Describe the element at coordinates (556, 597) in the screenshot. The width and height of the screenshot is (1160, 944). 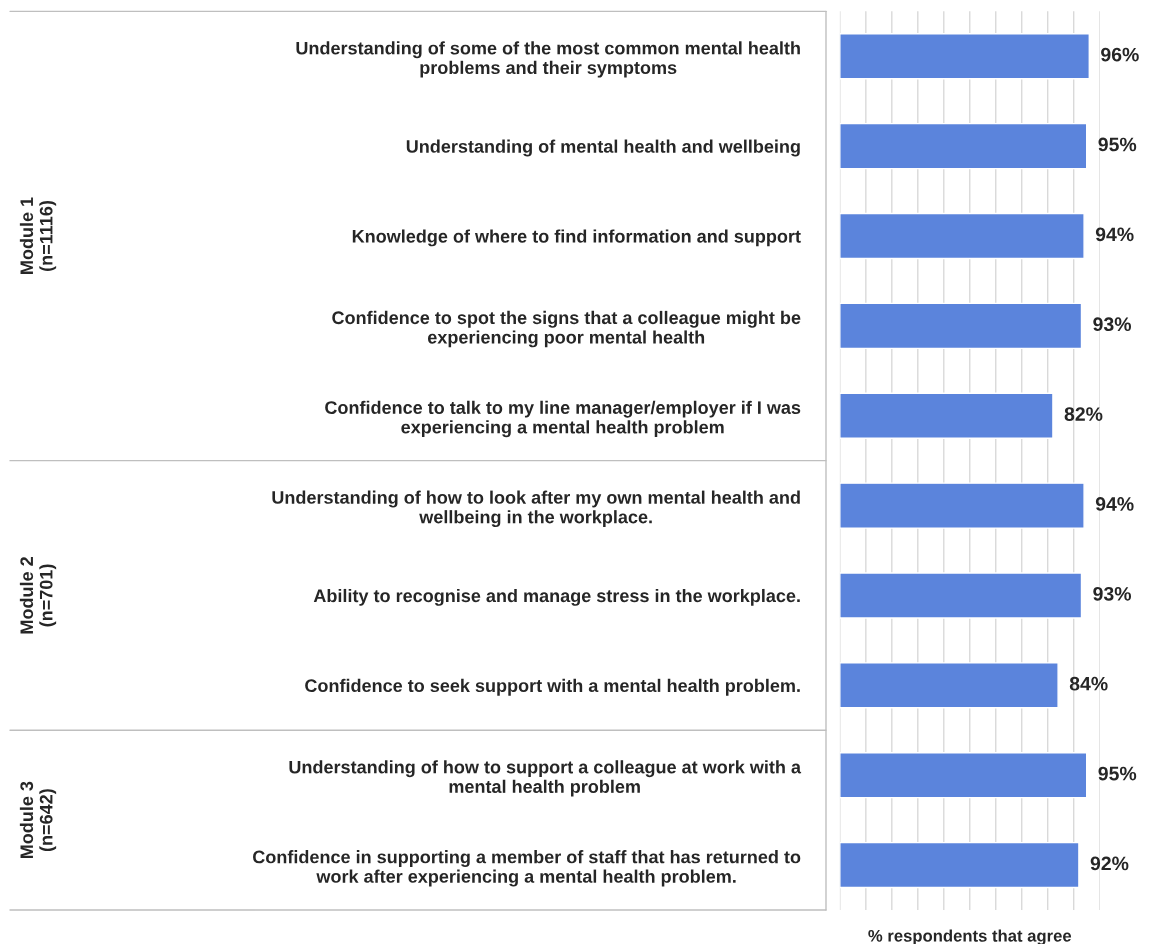
I see `y-tick-label: Ability to recognise and manage stress in the workplace.` at that location.